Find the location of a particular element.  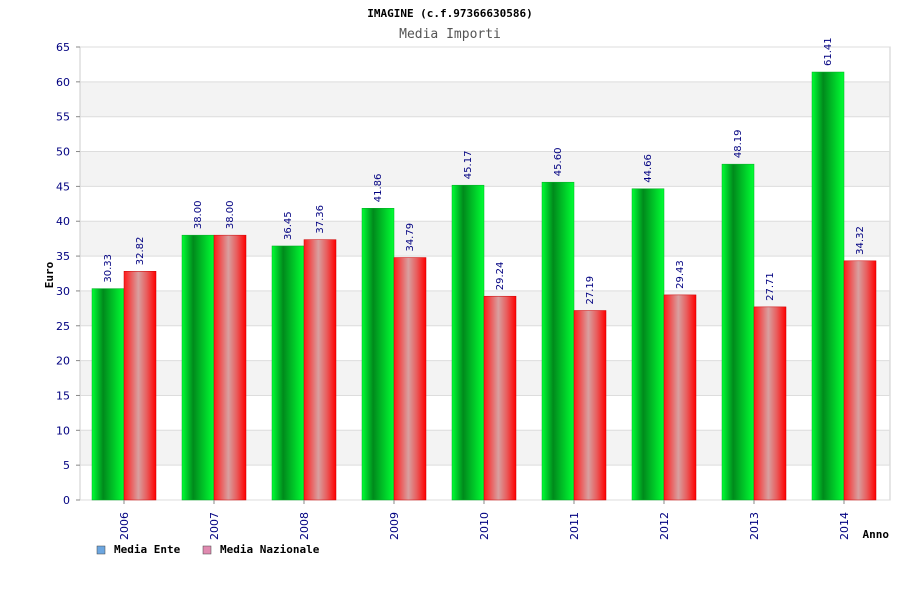

value-label: 34.32 is located at coordinates (860, 240).